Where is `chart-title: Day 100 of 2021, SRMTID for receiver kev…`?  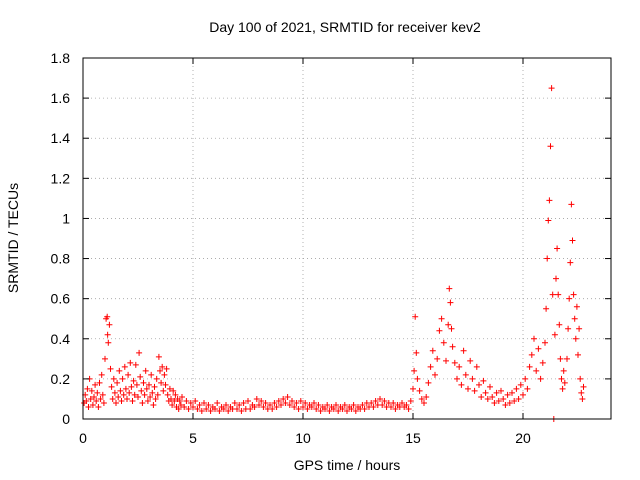
chart-title: Day 100 of 2021, SRMTID for receiver kev… is located at coordinates (345, 27).